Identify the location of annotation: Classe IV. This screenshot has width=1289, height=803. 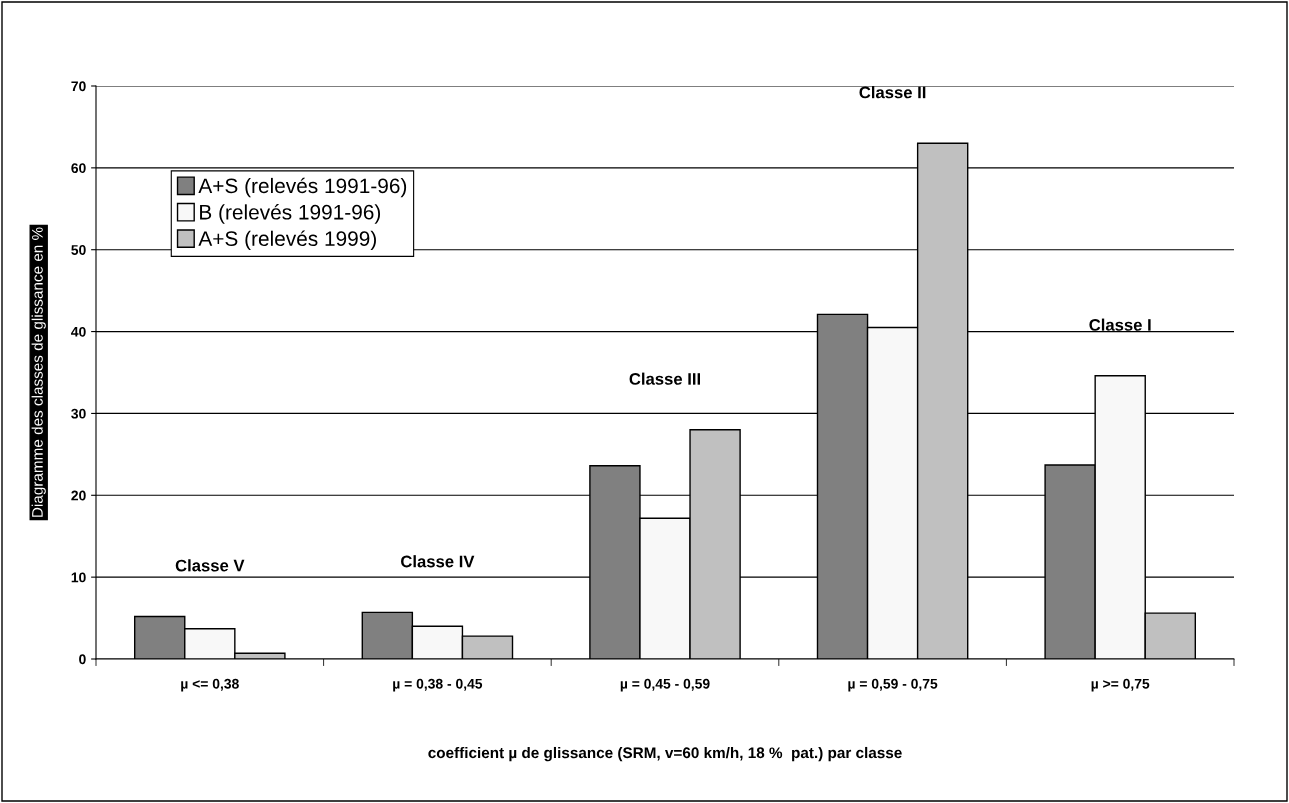
(438, 561).